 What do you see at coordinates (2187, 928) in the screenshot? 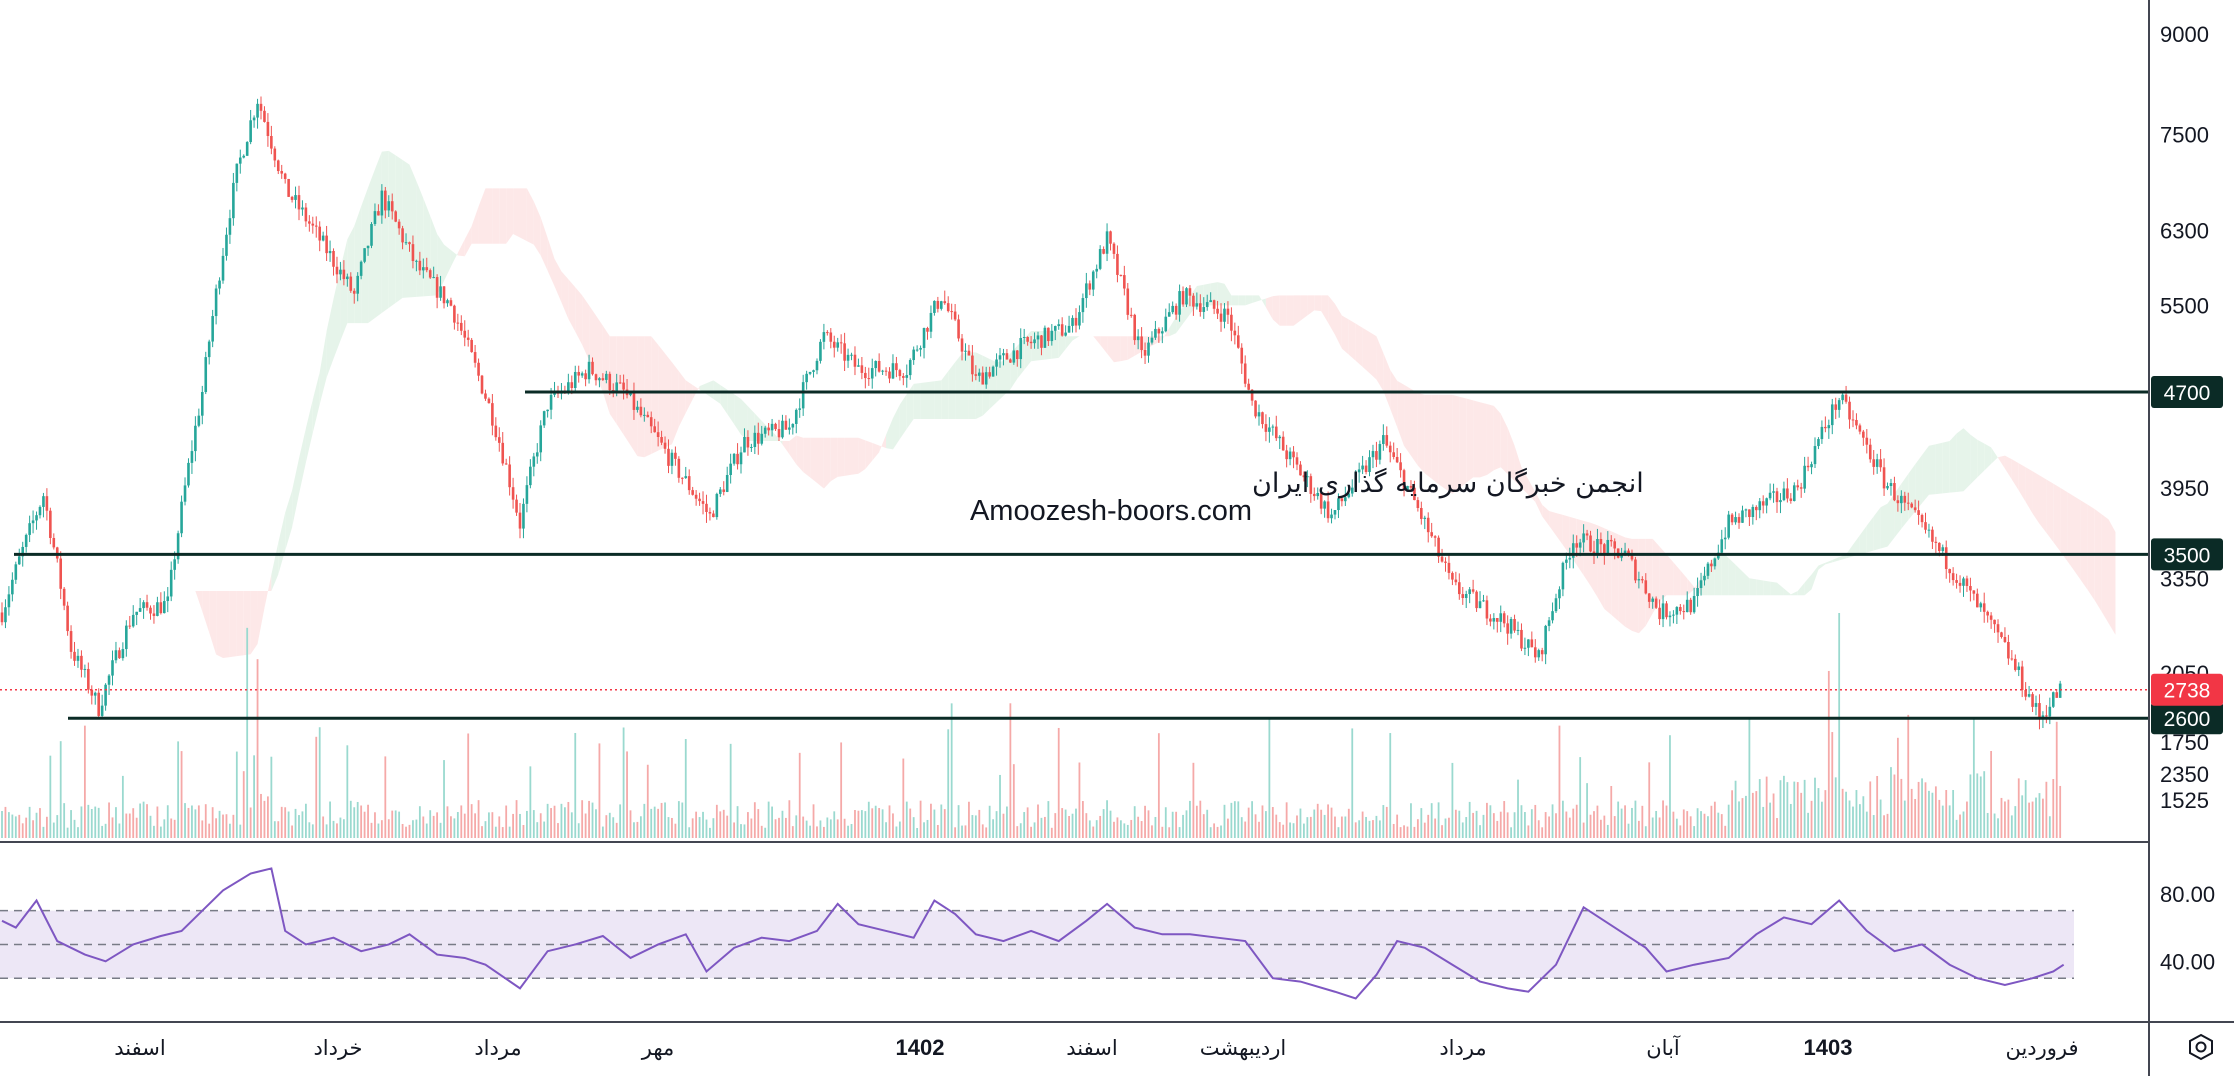
I see `rsi-axis: 80.00 40.00` at bounding box center [2187, 928].